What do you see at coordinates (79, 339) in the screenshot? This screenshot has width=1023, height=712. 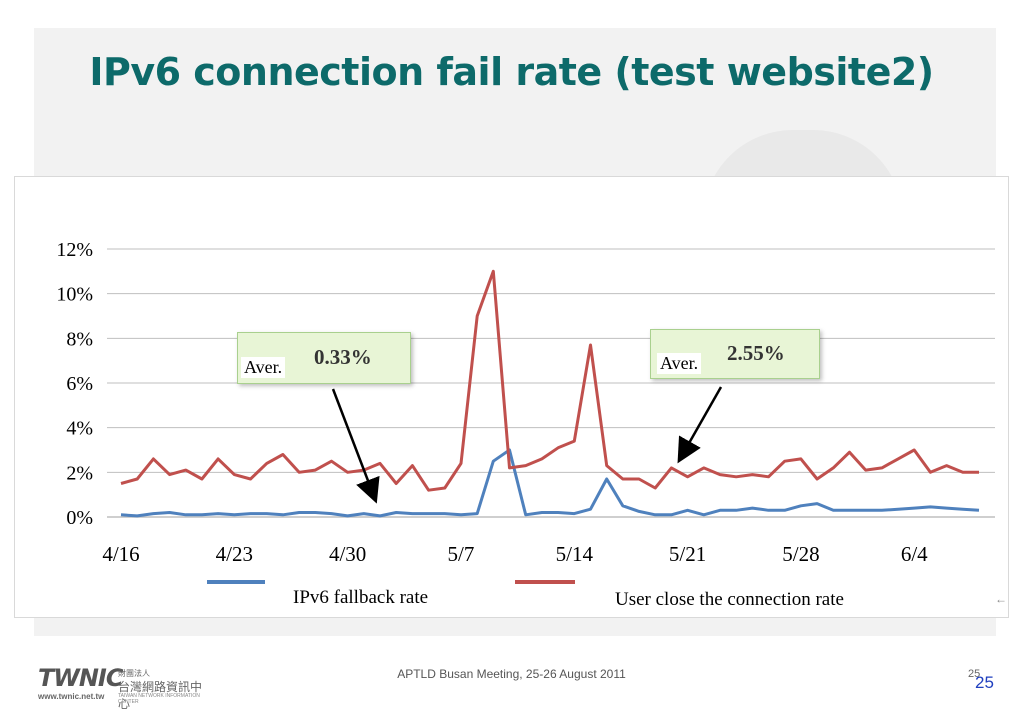 I see `y-tick-label: 8%` at bounding box center [79, 339].